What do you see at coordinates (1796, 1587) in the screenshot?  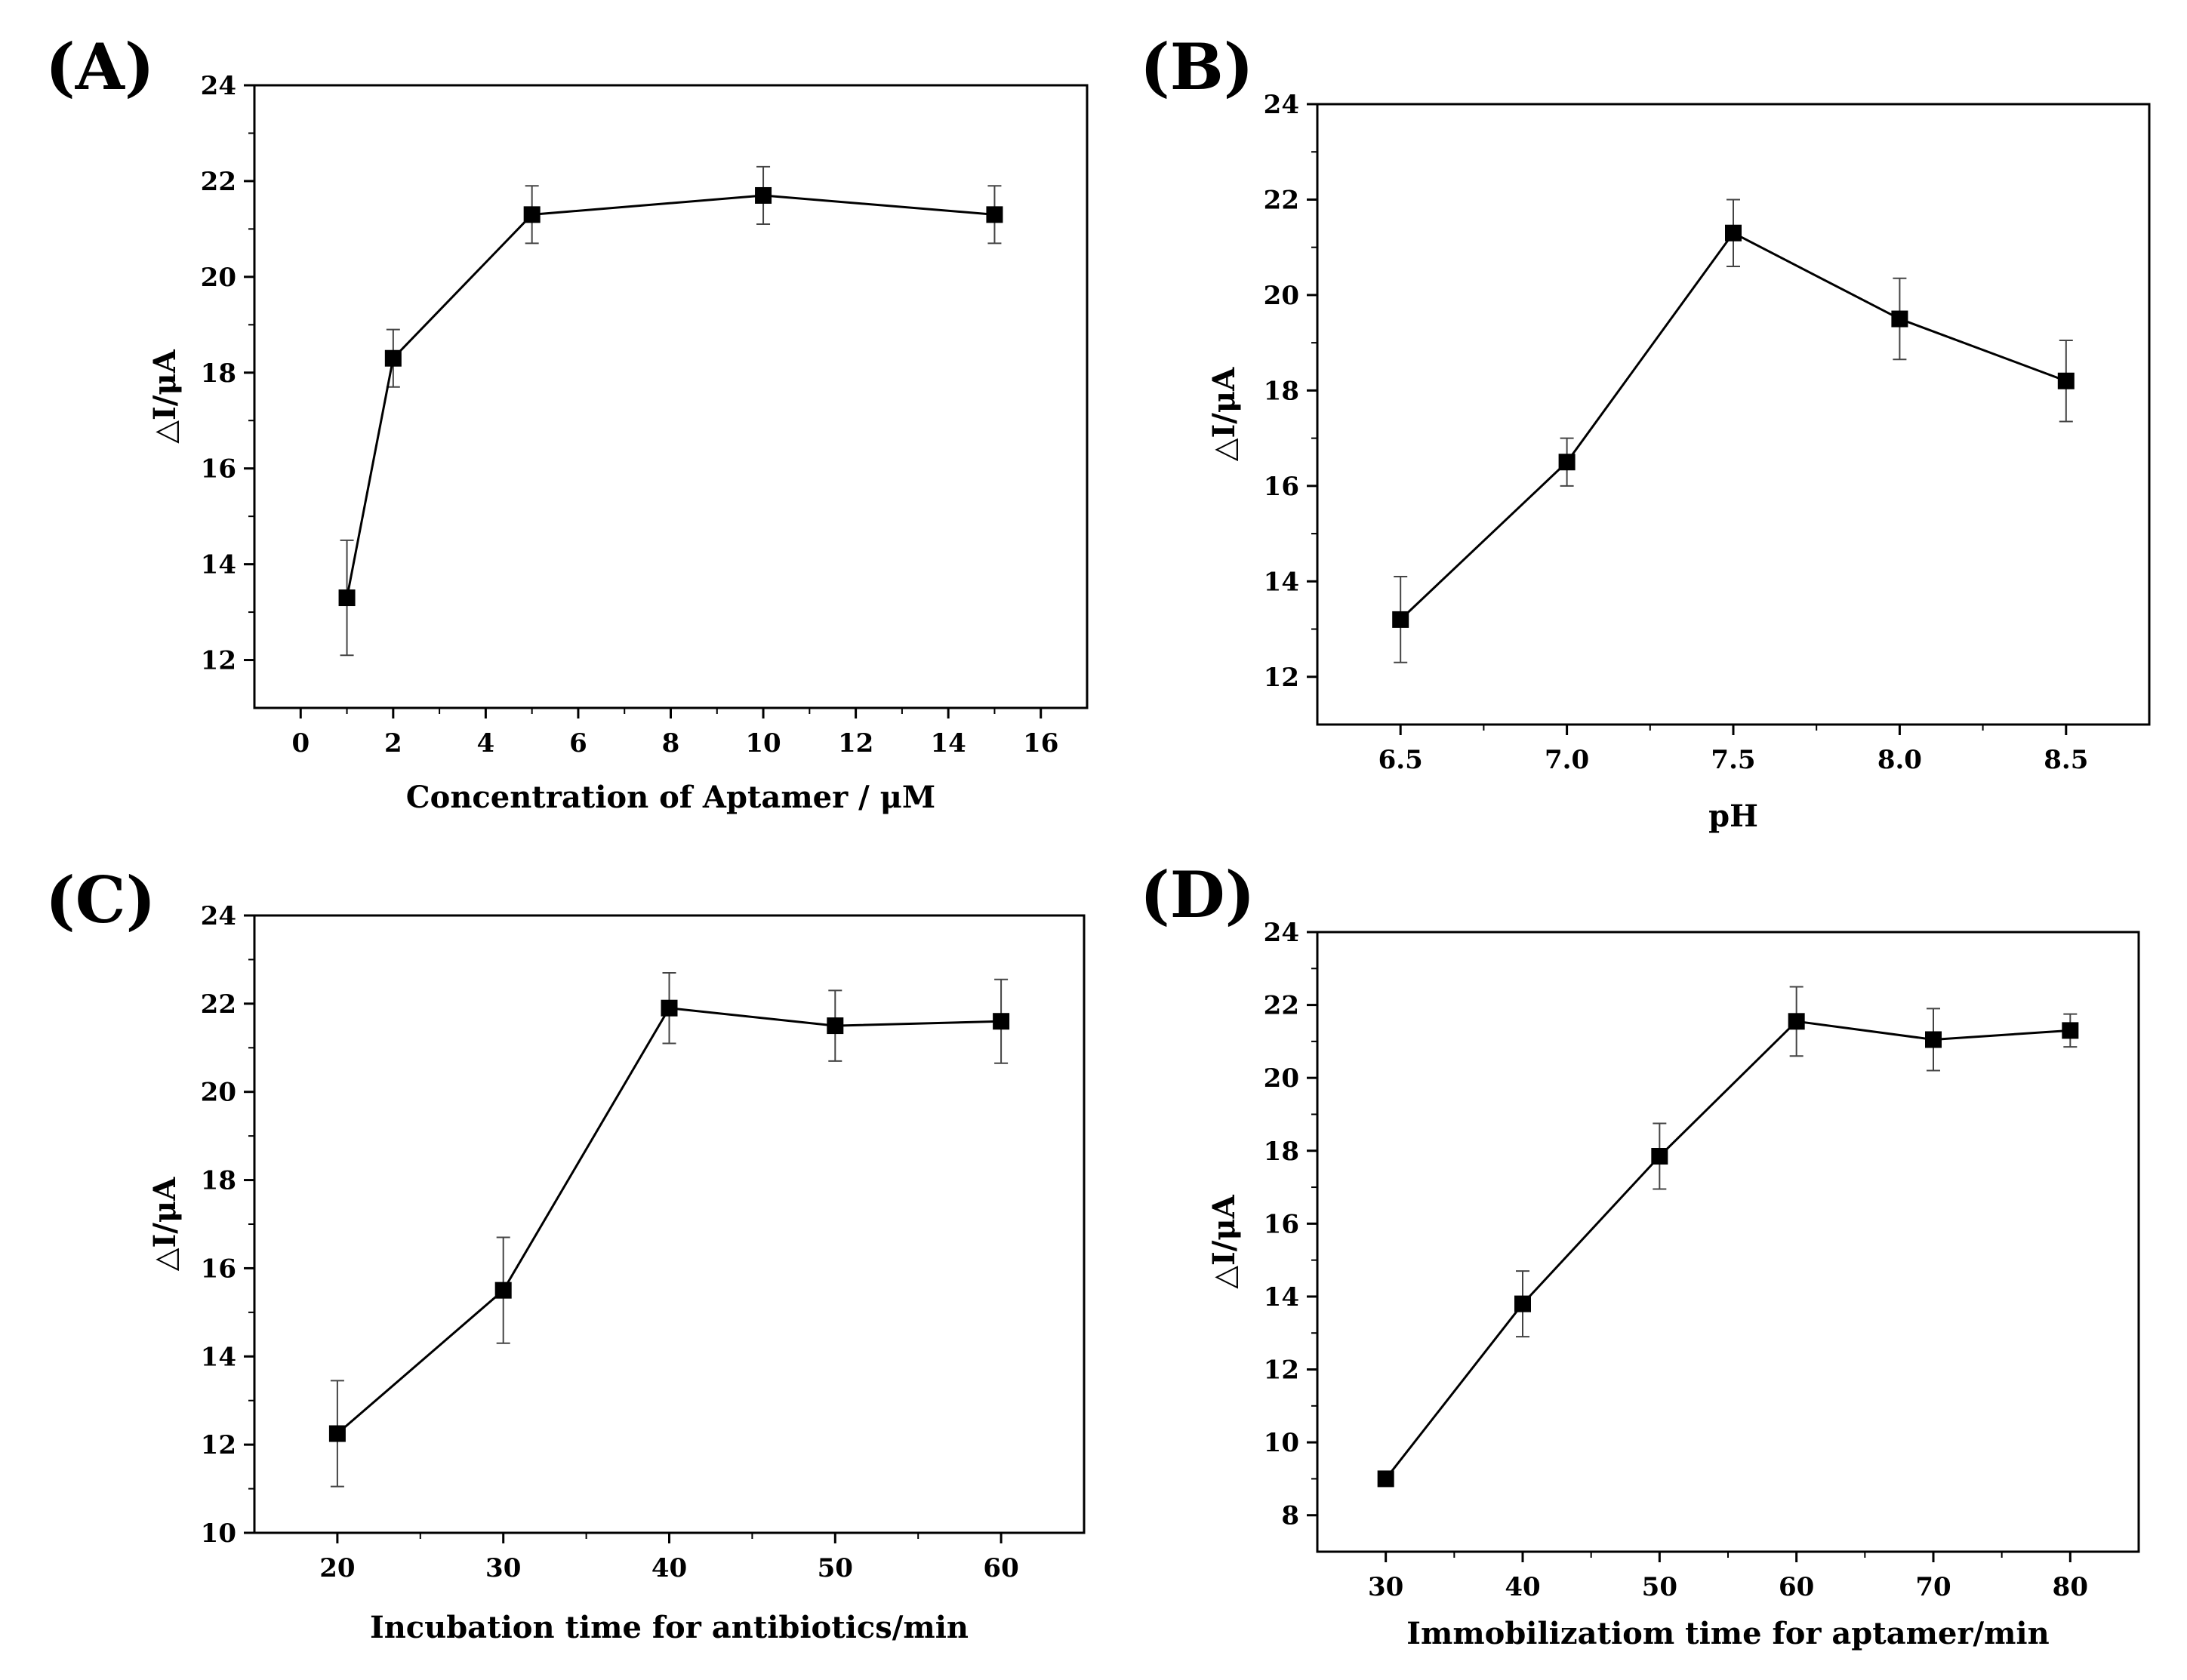 I see `chart-3-xtick-label: 60` at bounding box center [1796, 1587].